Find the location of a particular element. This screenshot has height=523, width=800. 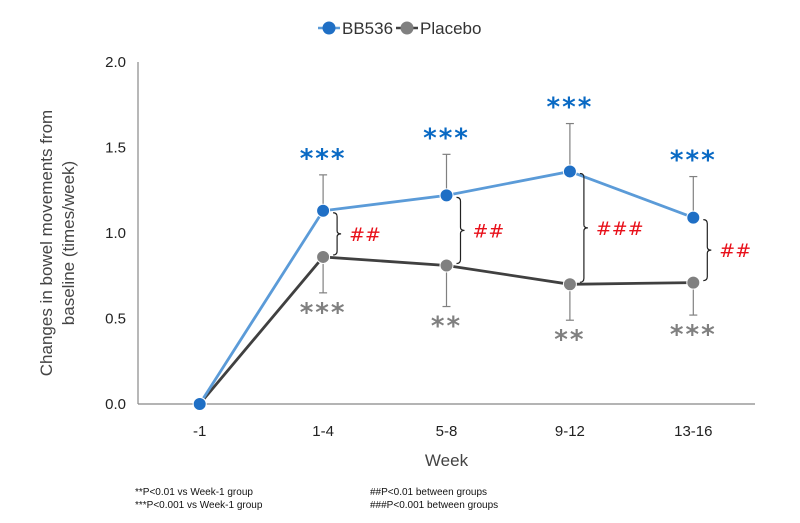

y-tick-label: 0.0 is located at coordinates (115, 404).